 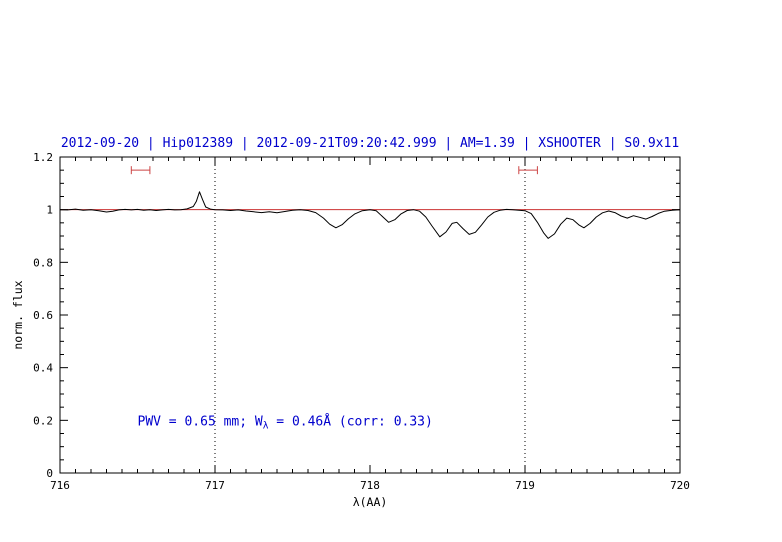 I want to click on x-tick-label: 716, so click(x=60, y=485).